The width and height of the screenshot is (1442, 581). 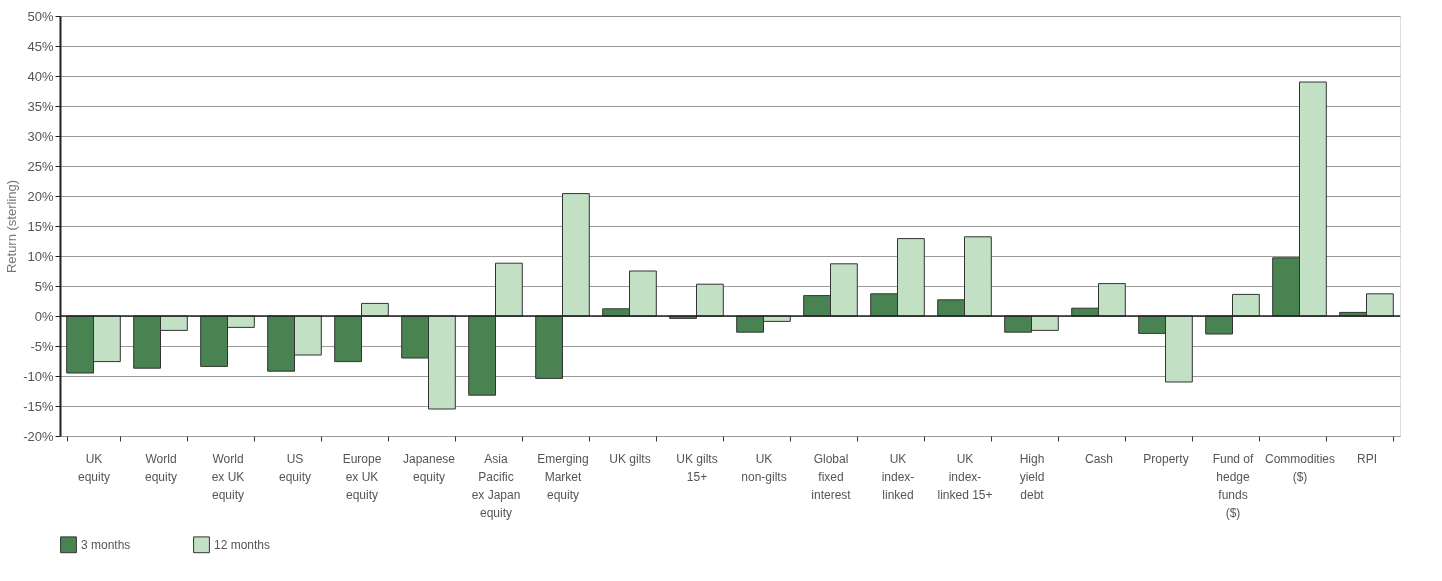 I want to click on y-tick-label: 30%, so click(x=40, y=136).